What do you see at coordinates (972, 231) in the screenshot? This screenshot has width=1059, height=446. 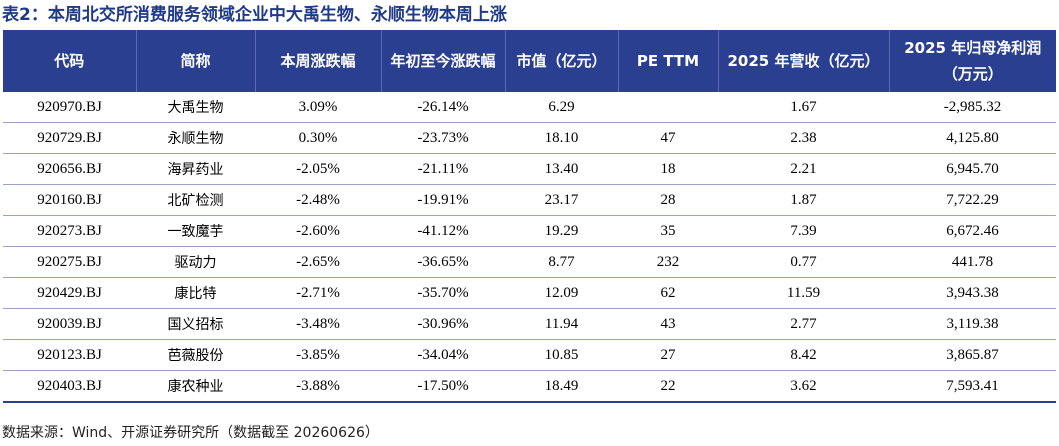 I see `cell-net-profit-2025: 6,672.46` at bounding box center [972, 231].